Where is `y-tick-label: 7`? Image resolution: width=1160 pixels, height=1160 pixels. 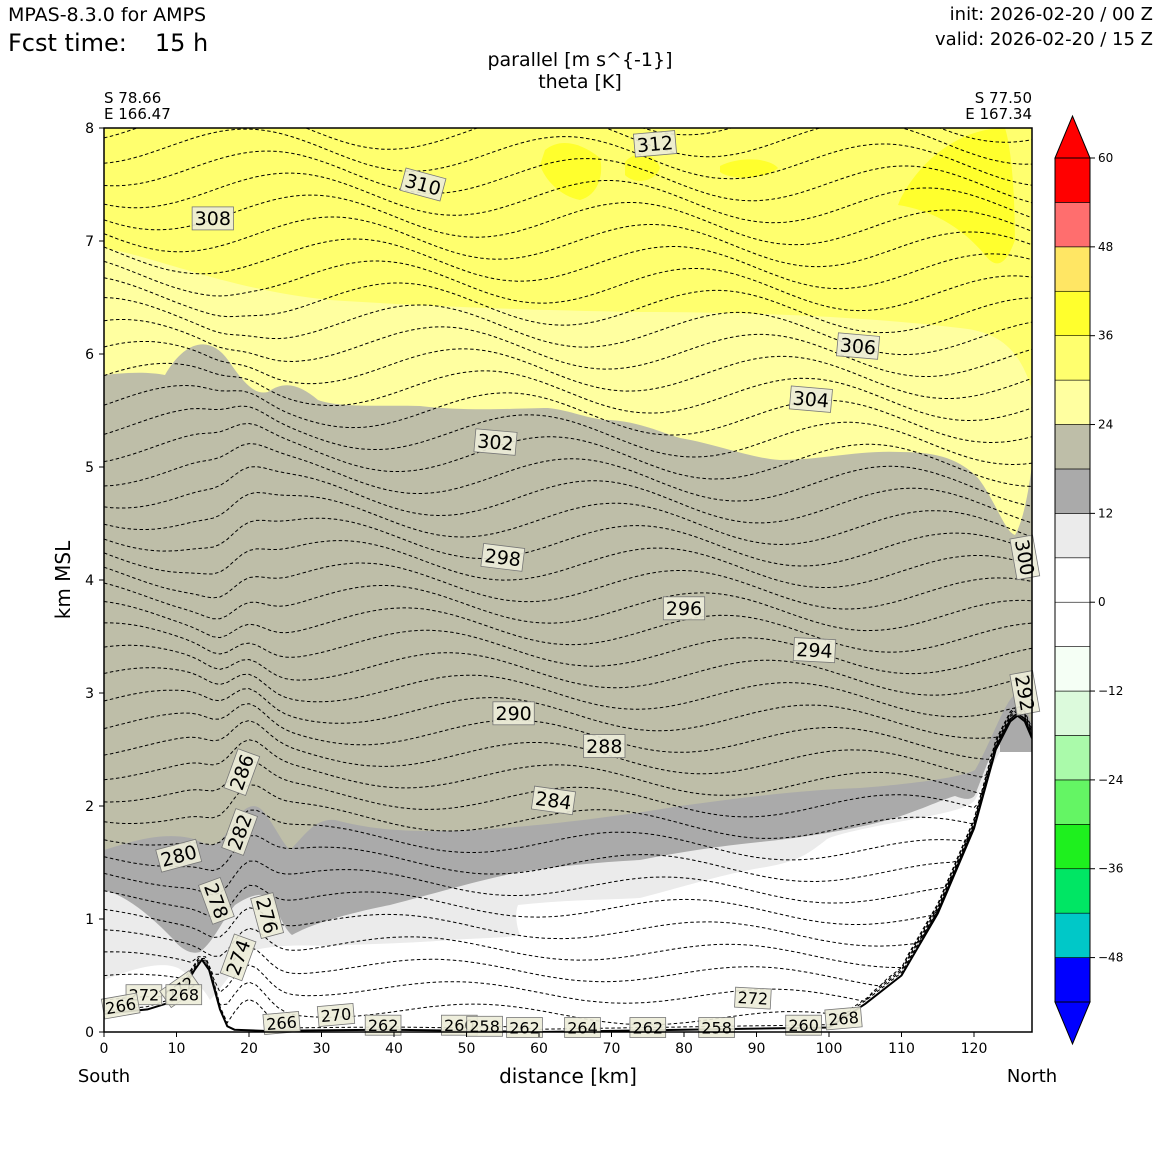 y-tick-label: 7 is located at coordinates (89, 242).